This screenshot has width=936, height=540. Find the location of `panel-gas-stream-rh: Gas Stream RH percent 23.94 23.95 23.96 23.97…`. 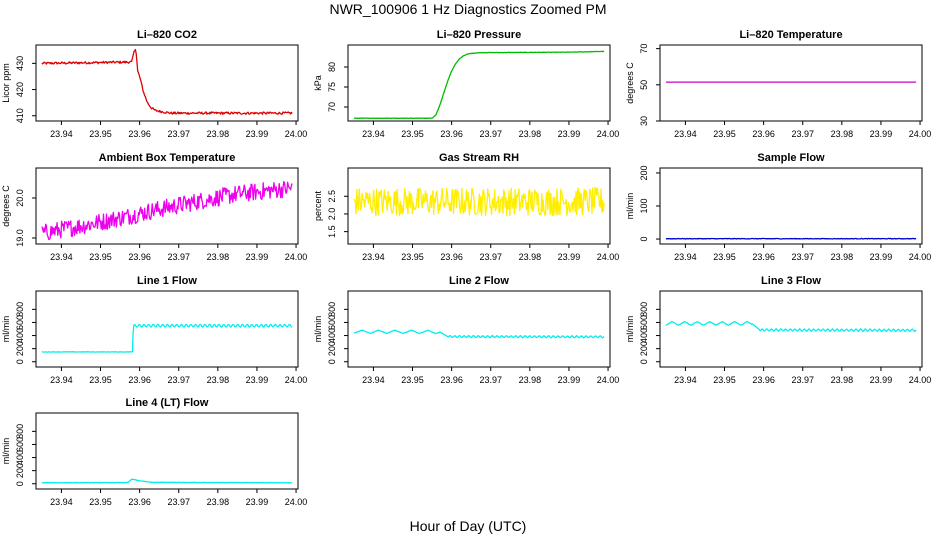

panel-gas-stream-rh: Gas Stream RH percent 23.94 23.95 23.96 23.97… is located at coordinates (466, 207).